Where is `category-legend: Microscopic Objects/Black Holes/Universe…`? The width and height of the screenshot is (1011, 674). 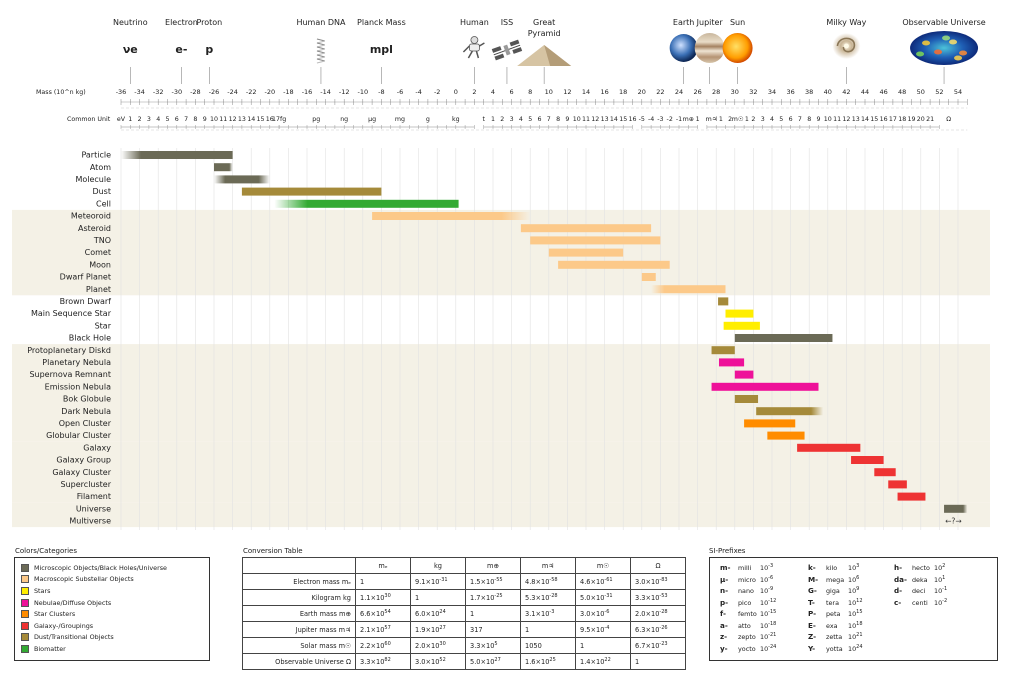
category-legend: Microscopic Objects/Black Holes/Universe… is located at coordinates (112, 609).